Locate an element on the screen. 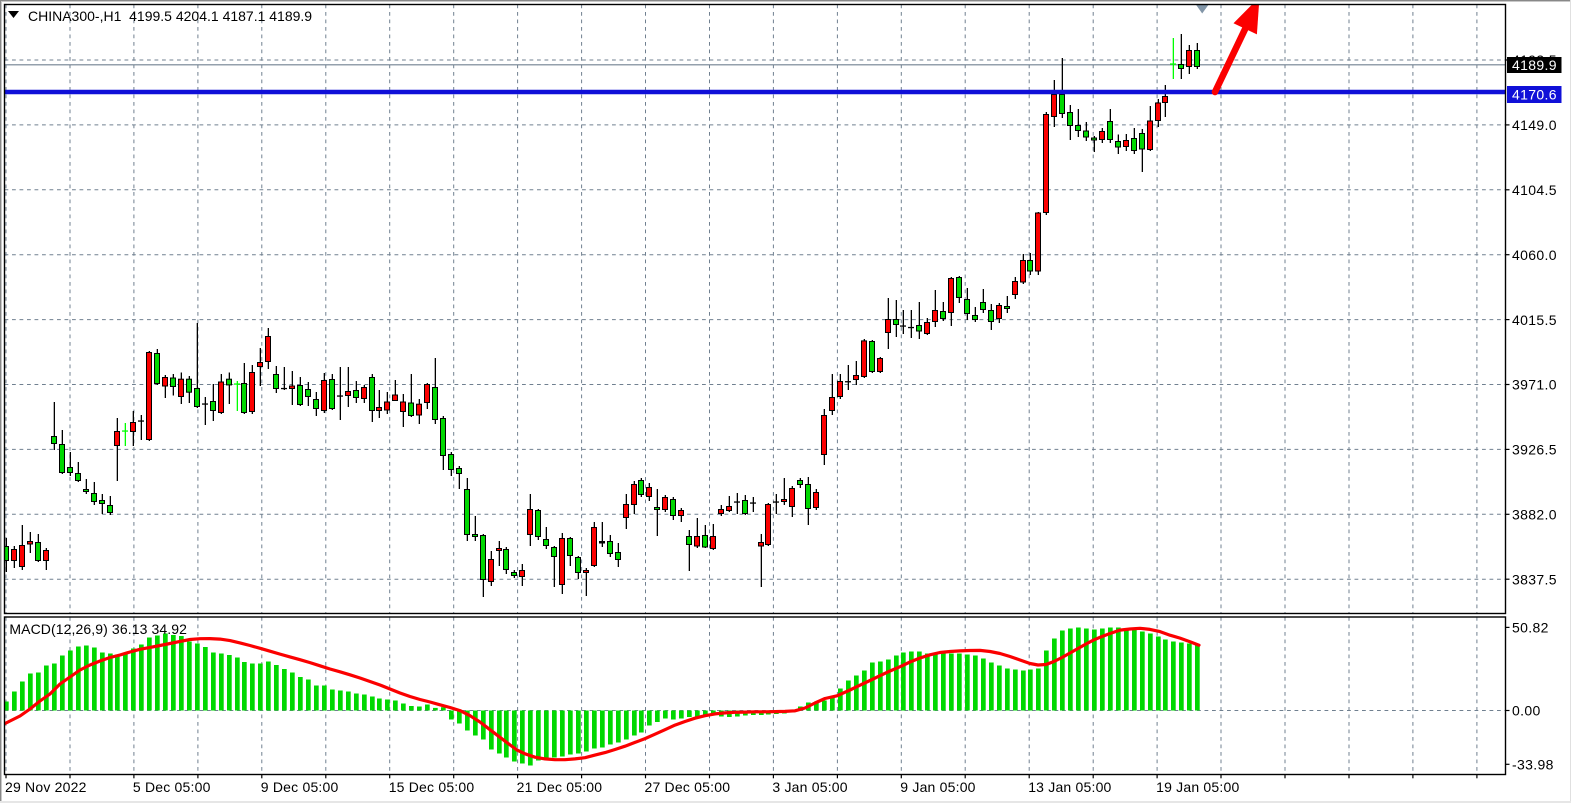 This screenshot has height=803, width=1571. svg-text: 4149.0 is located at coordinates (1534, 125).